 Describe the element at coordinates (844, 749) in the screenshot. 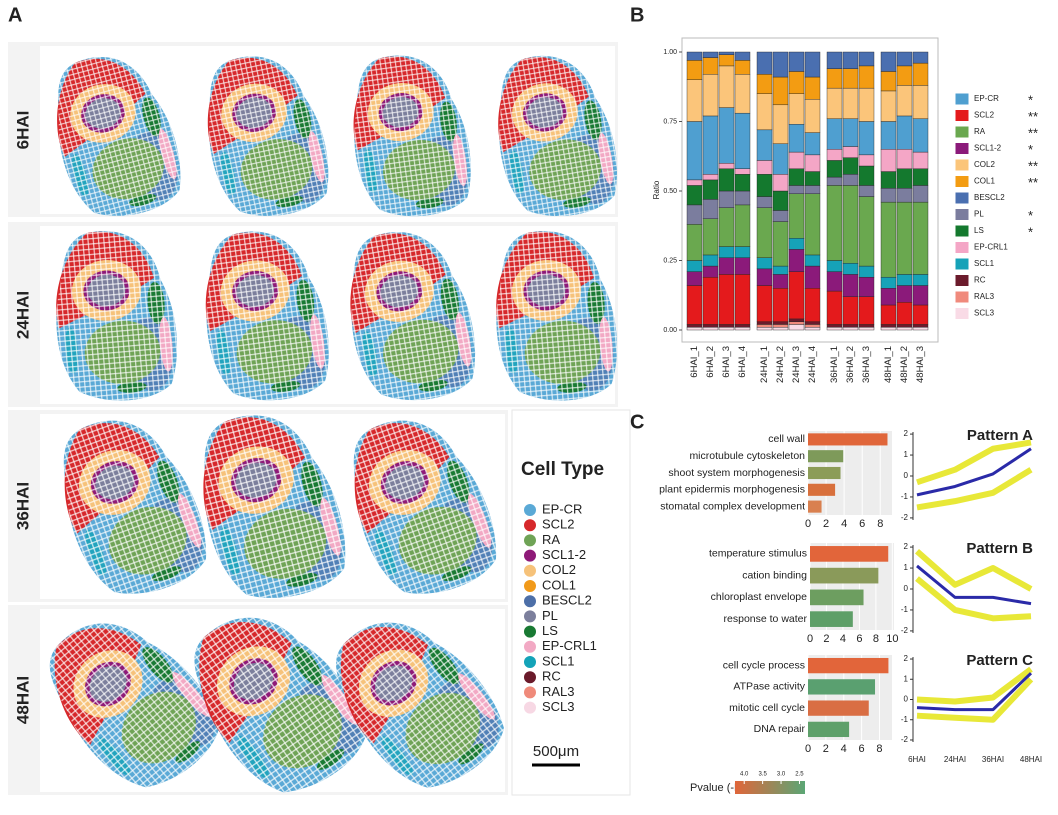

I see `x-tick-label: 4` at that location.